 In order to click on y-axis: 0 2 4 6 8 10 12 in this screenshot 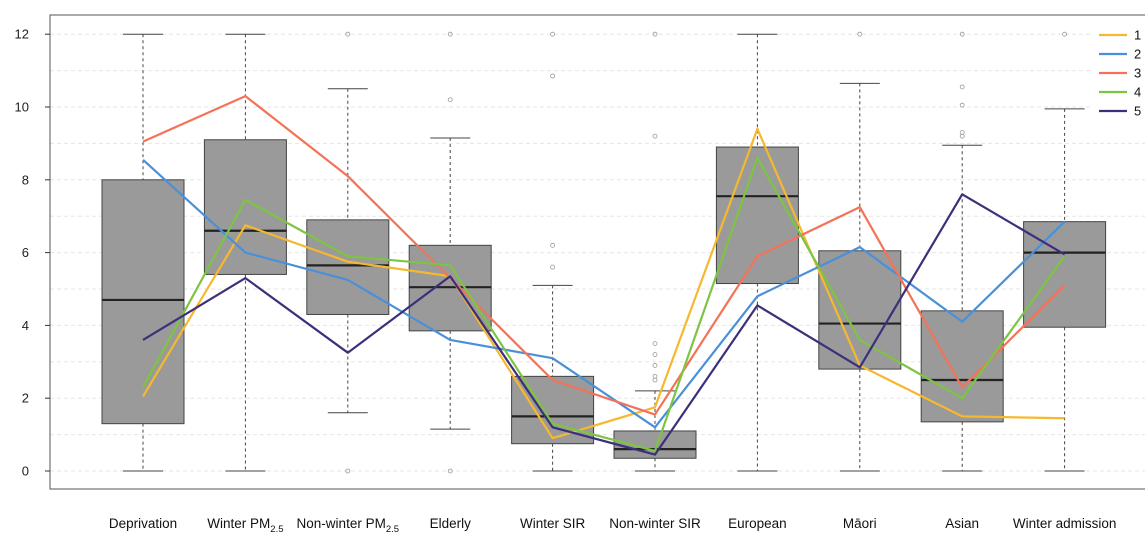, I will do `click(32, 253)`.